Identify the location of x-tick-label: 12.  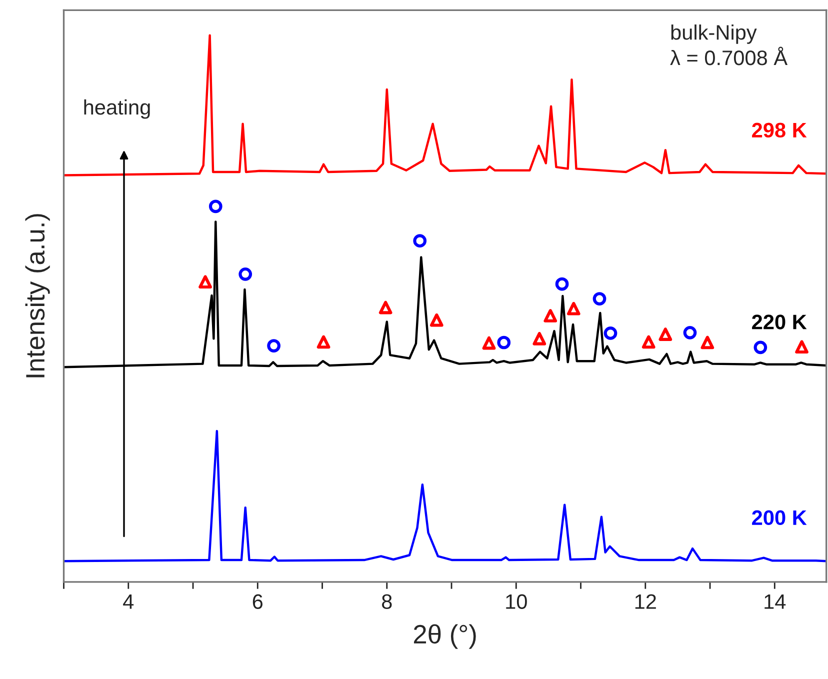
(645, 601).